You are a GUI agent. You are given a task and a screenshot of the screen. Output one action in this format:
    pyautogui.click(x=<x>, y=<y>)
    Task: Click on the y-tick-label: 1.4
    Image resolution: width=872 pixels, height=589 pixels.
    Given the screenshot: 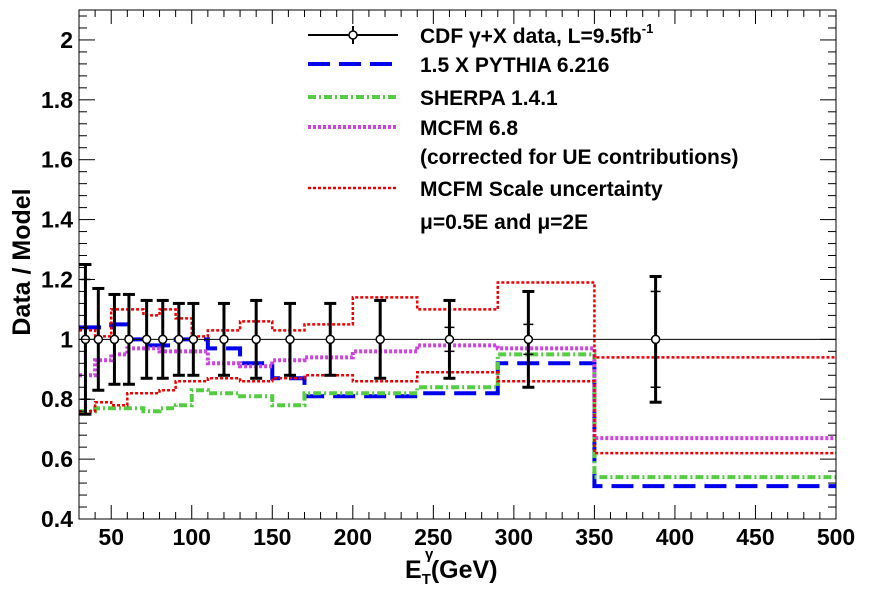 What is the action you would take?
    pyautogui.click(x=57, y=220)
    